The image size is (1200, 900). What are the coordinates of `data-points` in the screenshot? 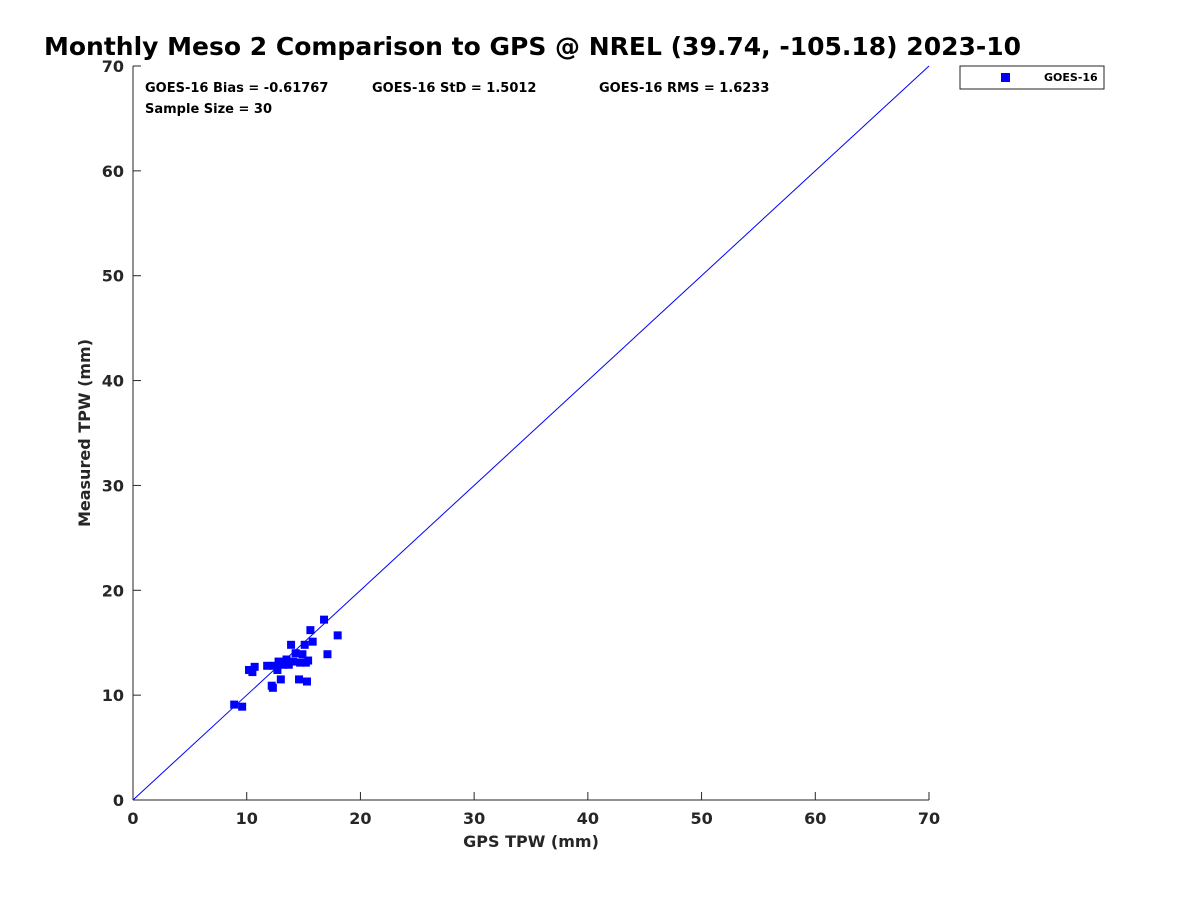 It's located at (286, 663).